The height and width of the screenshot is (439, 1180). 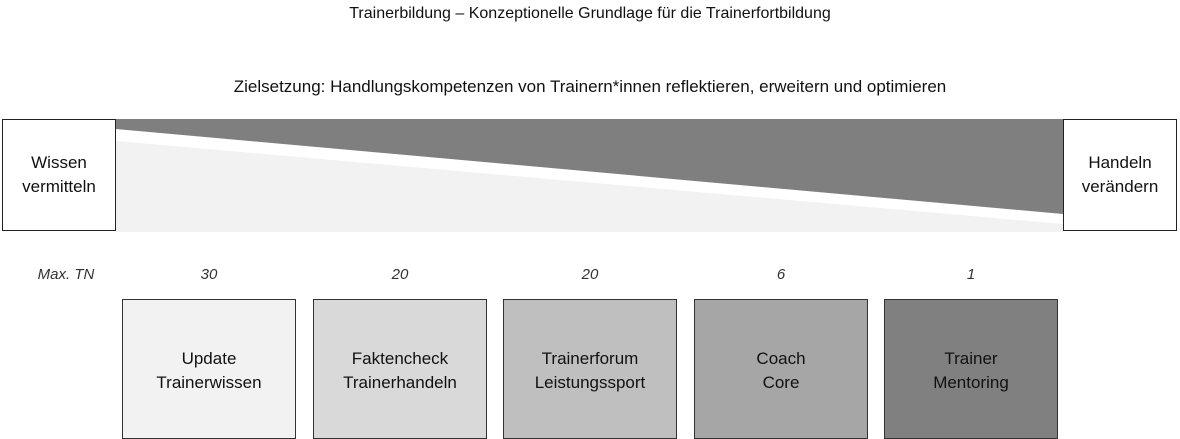 I want to click on max-participants-row: Max. TN 30 20 20 6 1, so click(x=590, y=275).